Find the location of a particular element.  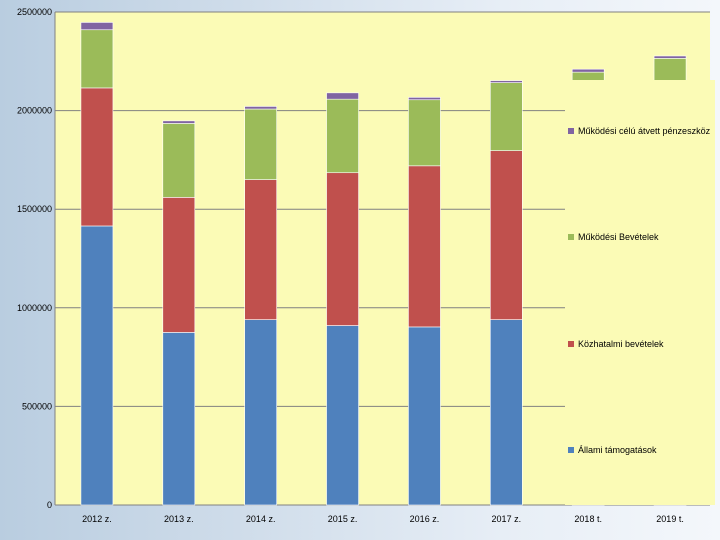

y-tick-label: 1000000 is located at coordinates (34, 308).